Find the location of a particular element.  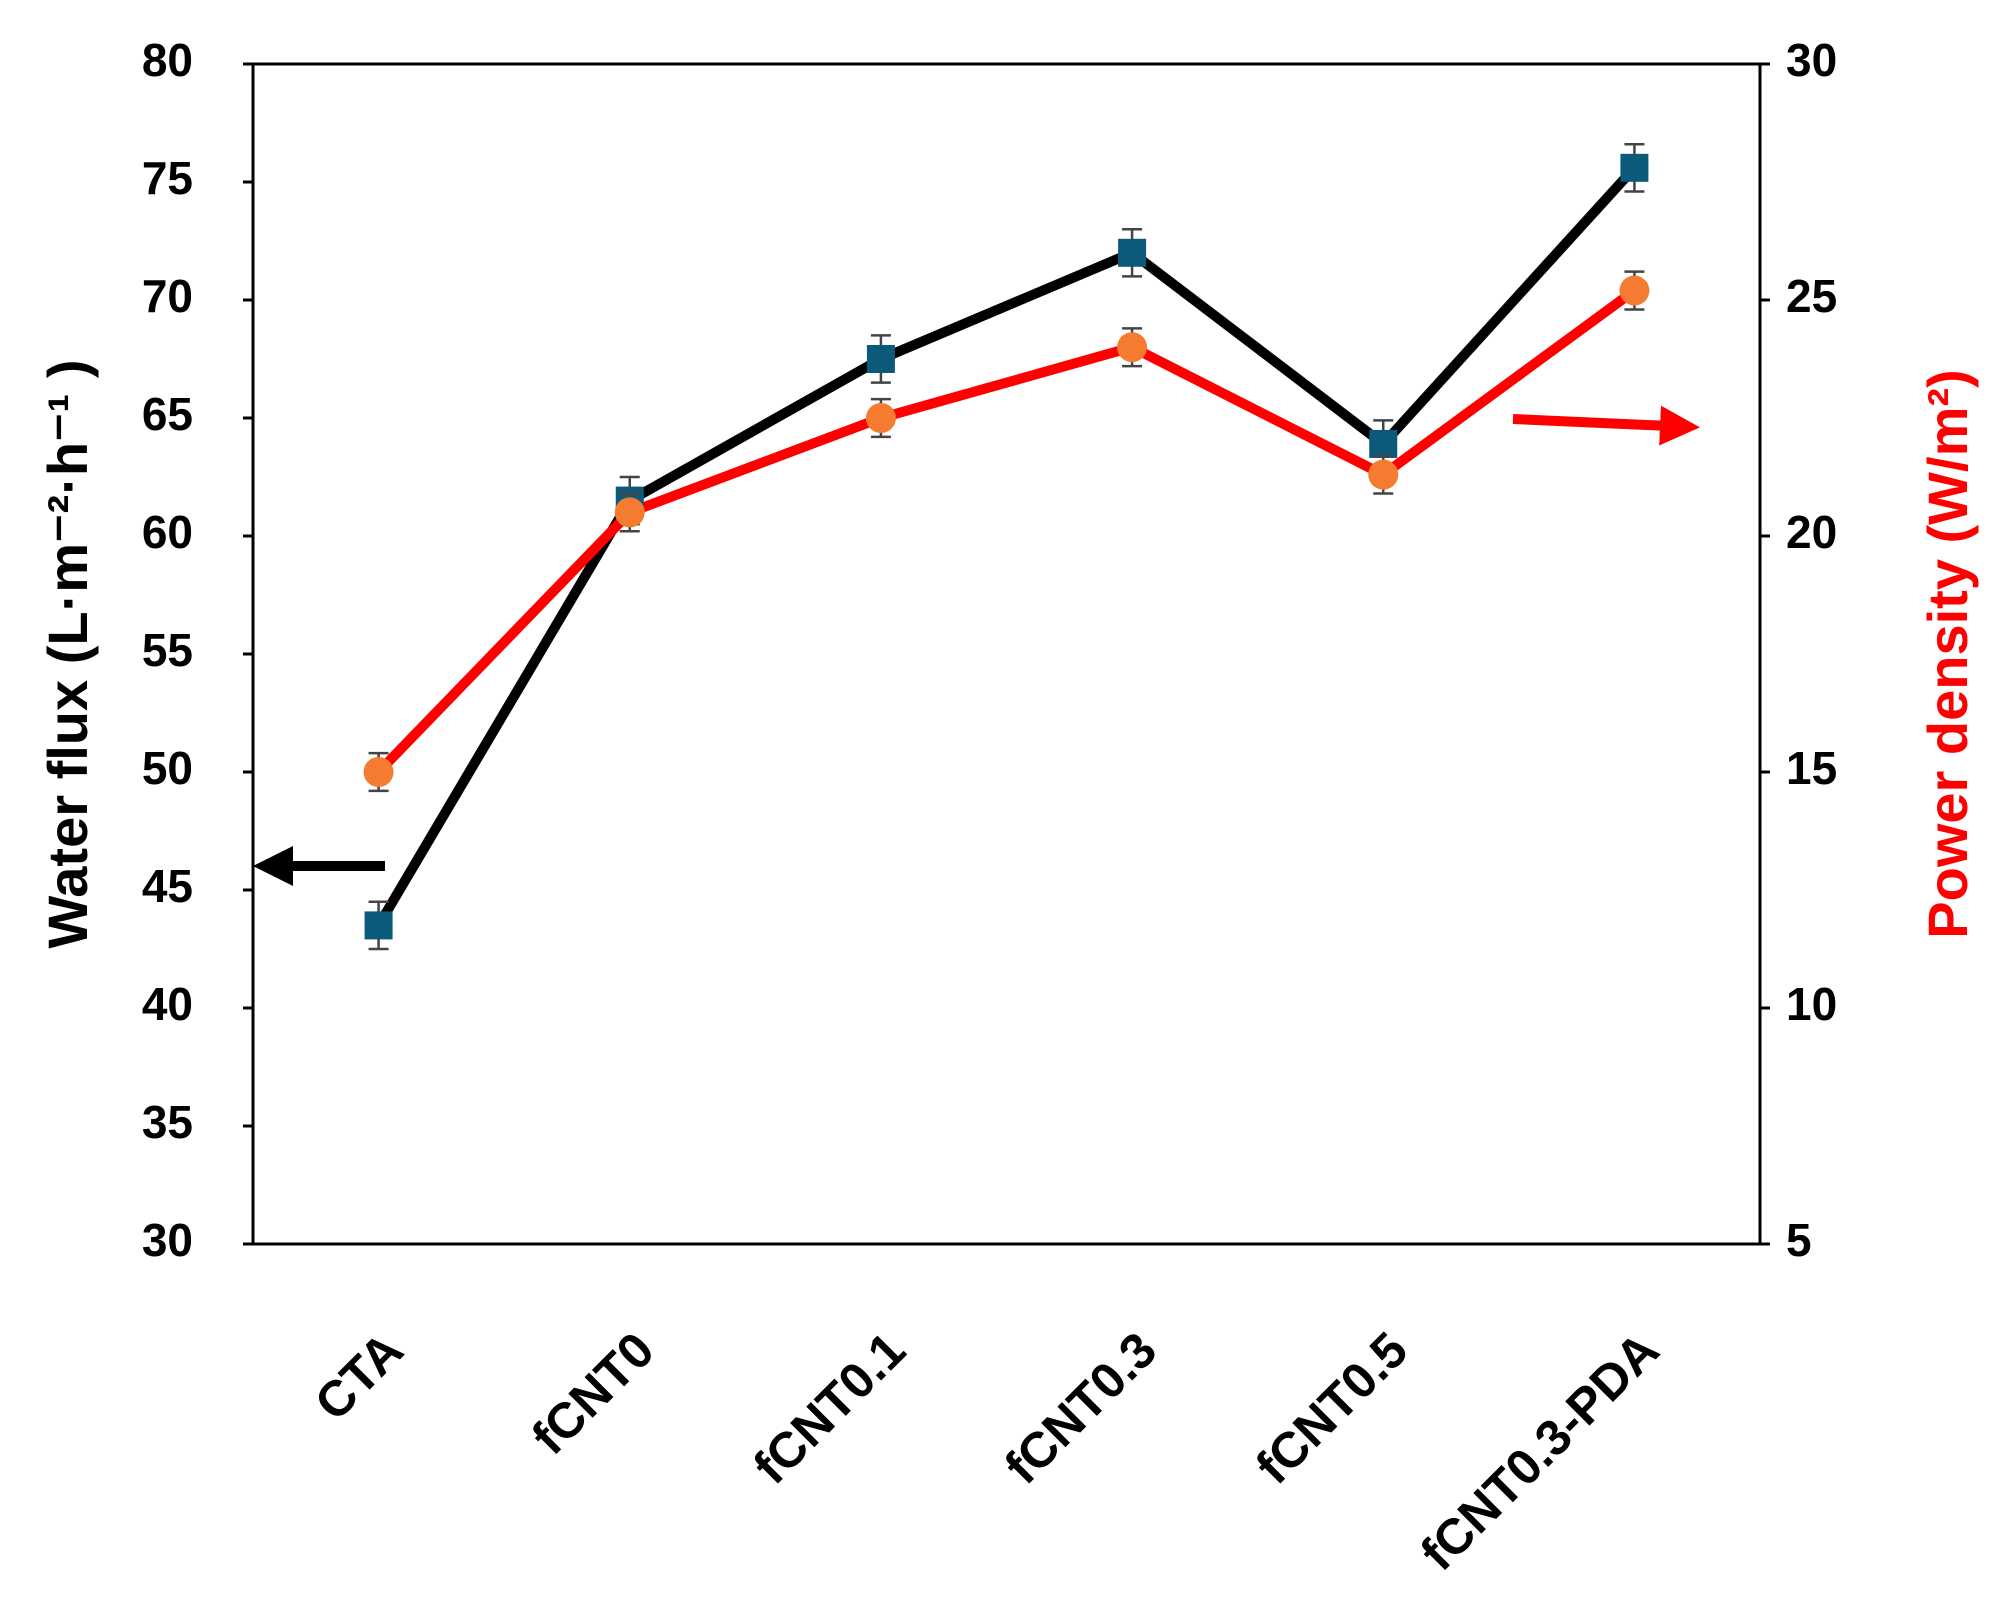

x-tick-label: fCNT0.3 is located at coordinates (1080, 1408).